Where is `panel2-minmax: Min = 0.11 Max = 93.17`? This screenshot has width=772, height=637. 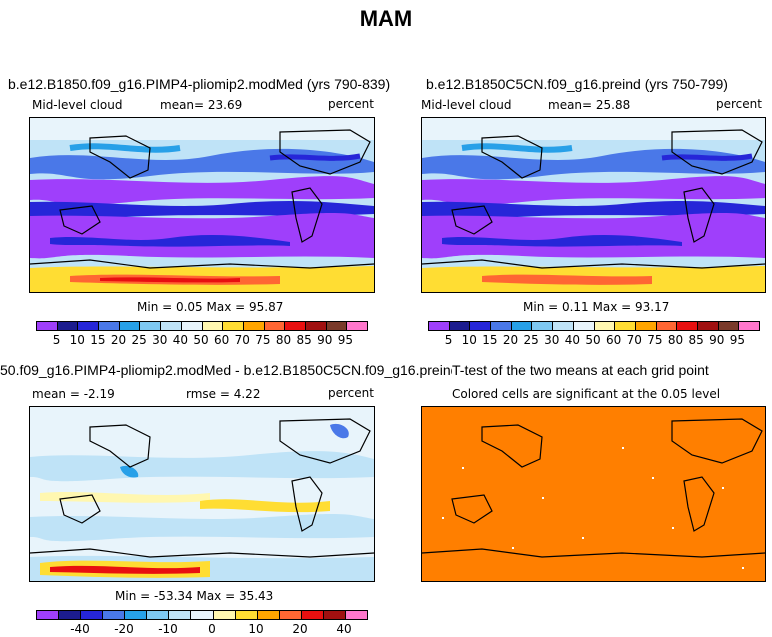
panel2-minmax: Min = 0.11 Max = 93.17 is located at coordinates (596, 307).